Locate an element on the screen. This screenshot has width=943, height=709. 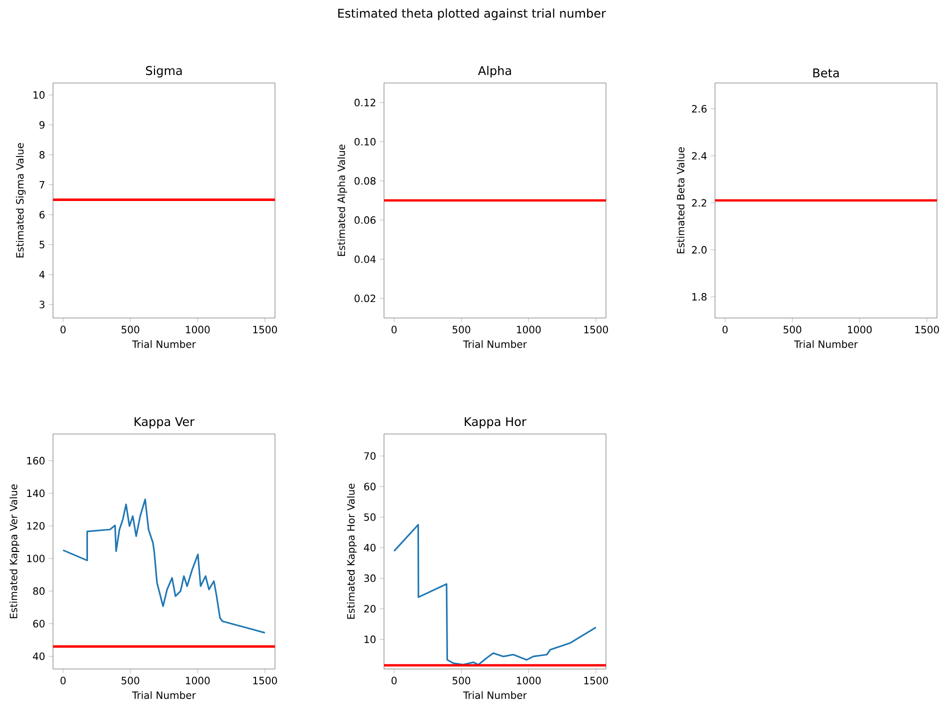
y-tick-label: 100 is located at coordinates (36, 558).